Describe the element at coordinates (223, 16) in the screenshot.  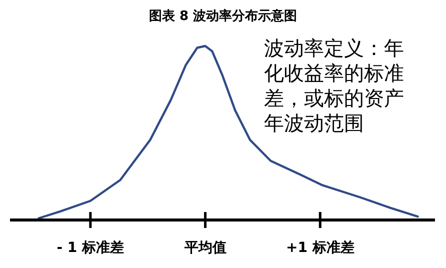
I see `chart-title: 图表 8 波动率分布示意图` at that location.